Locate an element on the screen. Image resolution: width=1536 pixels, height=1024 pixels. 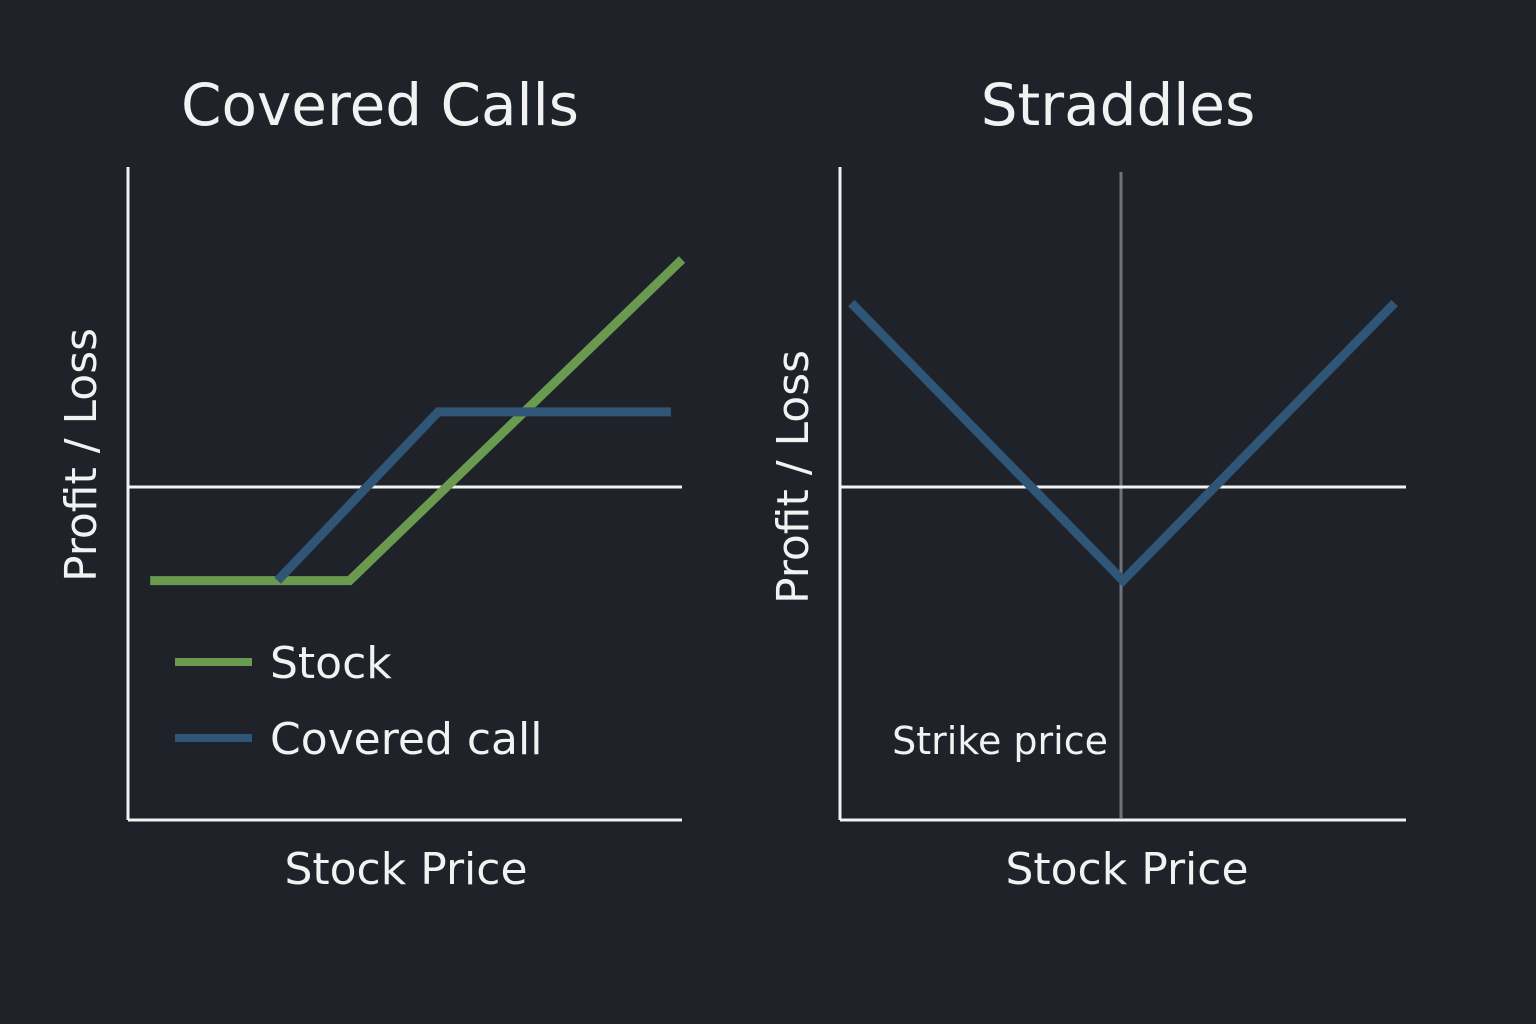
chart-title: Straddles is located at coordinates (1118, 105).